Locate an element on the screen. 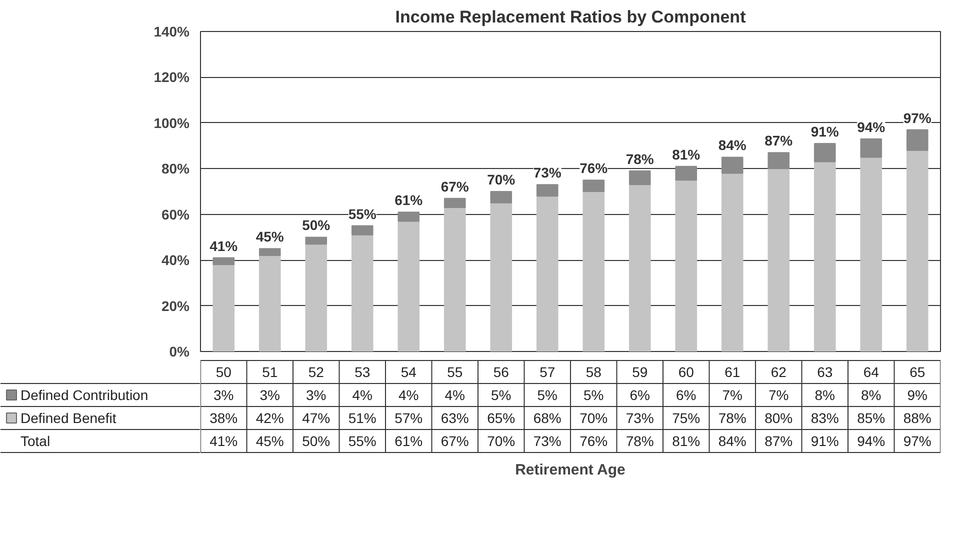 This screenshot has height=556, width=960. data-label: 85% is located at coordinates (871, 418).